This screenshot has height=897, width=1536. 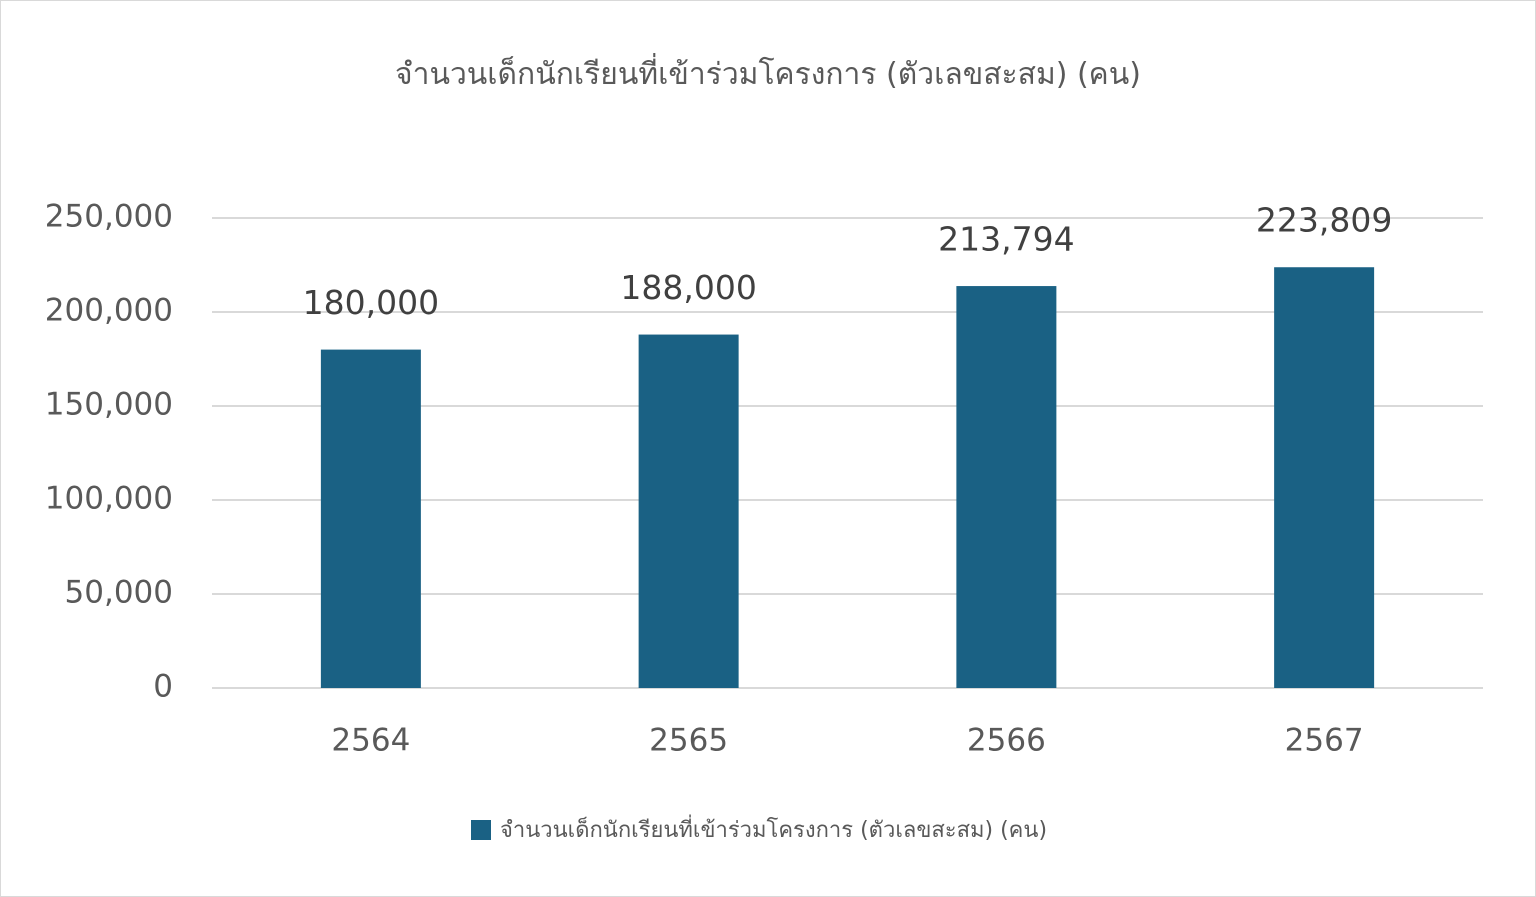 I want to click on y-tick-label: 150,000, so click(x=109, y=405).